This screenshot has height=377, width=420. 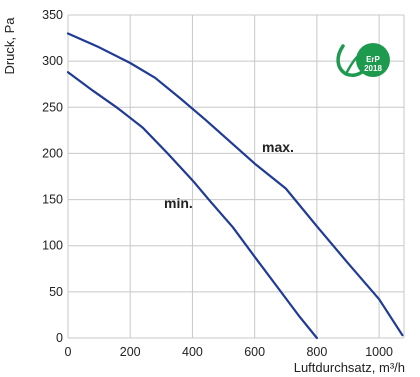 I want to click on y-tick-label: 50, so click(x=56, y=292).